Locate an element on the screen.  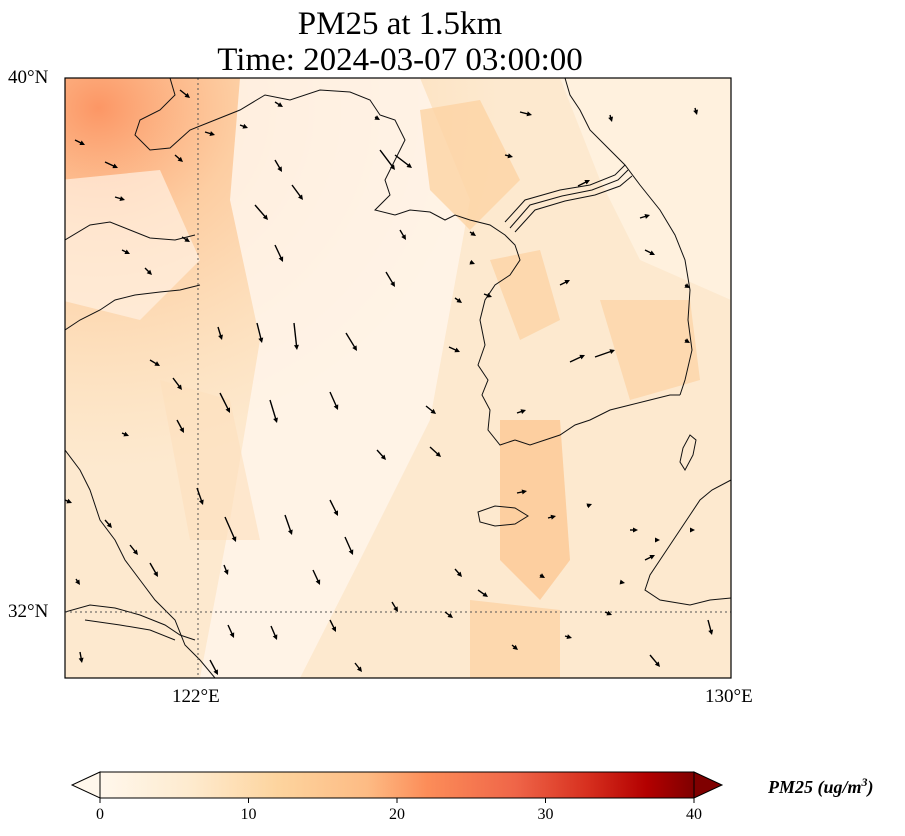
colorbar-tick-30: 30 is located at coordinates (545, 814).